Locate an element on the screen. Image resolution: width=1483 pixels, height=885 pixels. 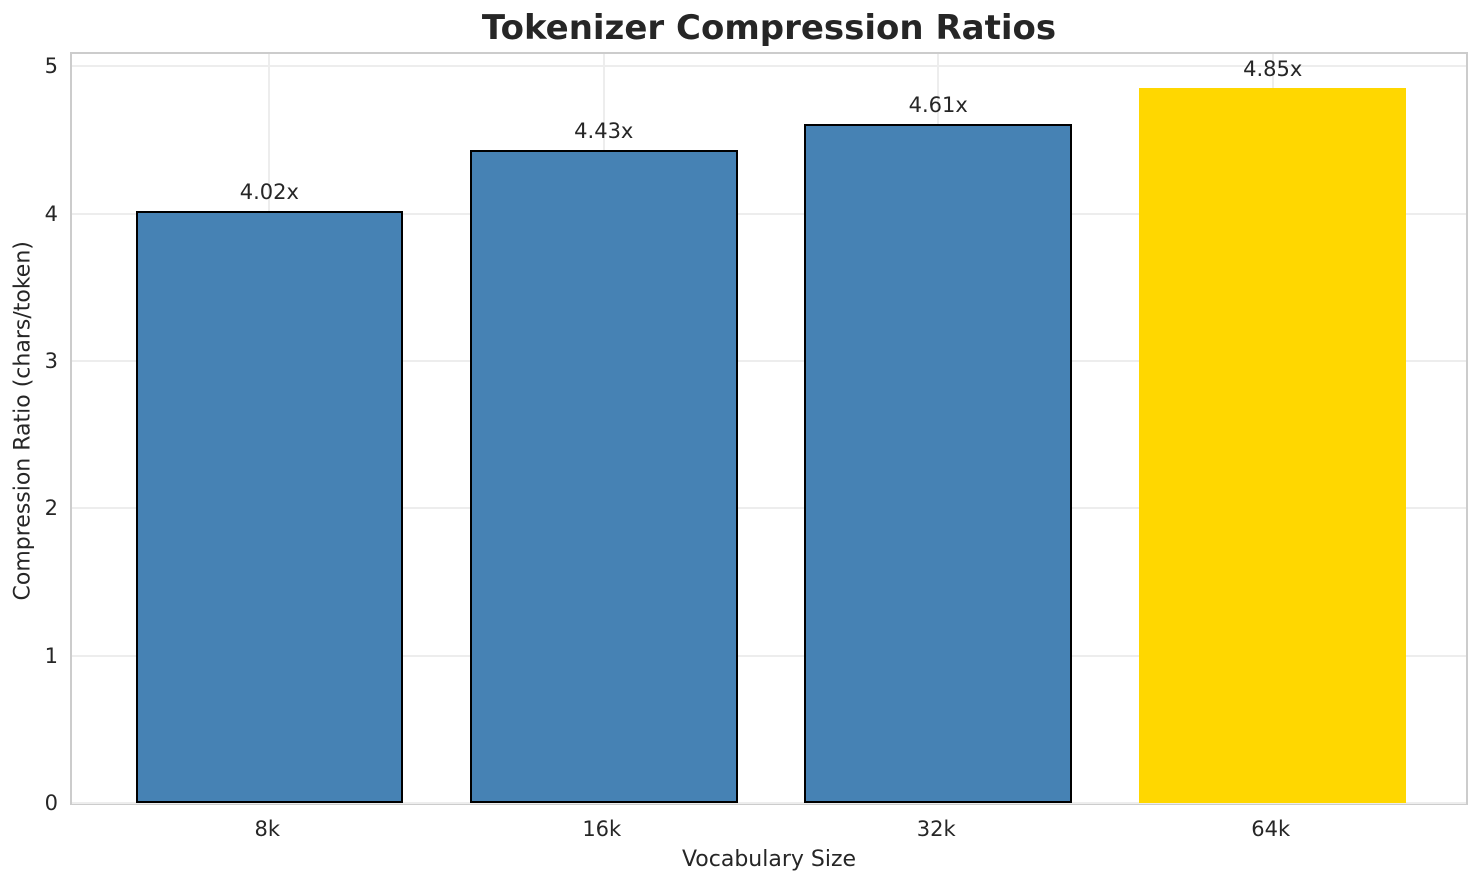
y-tick-label: 0 is located at coordinates (51, 803).